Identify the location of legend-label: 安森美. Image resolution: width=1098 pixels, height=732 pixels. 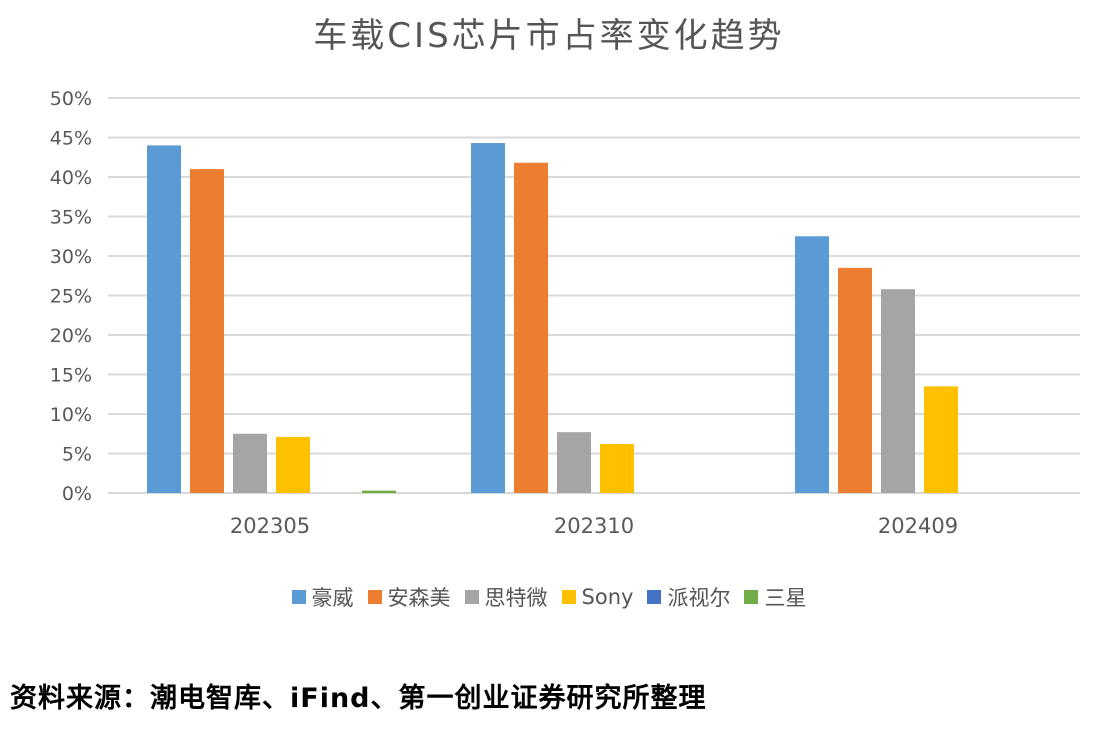
(419, 598).